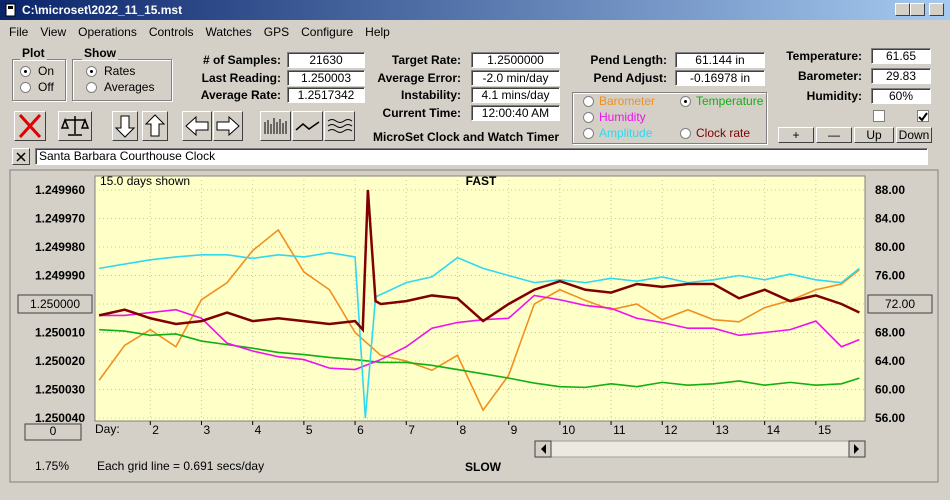  Describe the element at coordinates (60, 361) in the screenshot. I see `y-tick-label: 1.250020` at that location.